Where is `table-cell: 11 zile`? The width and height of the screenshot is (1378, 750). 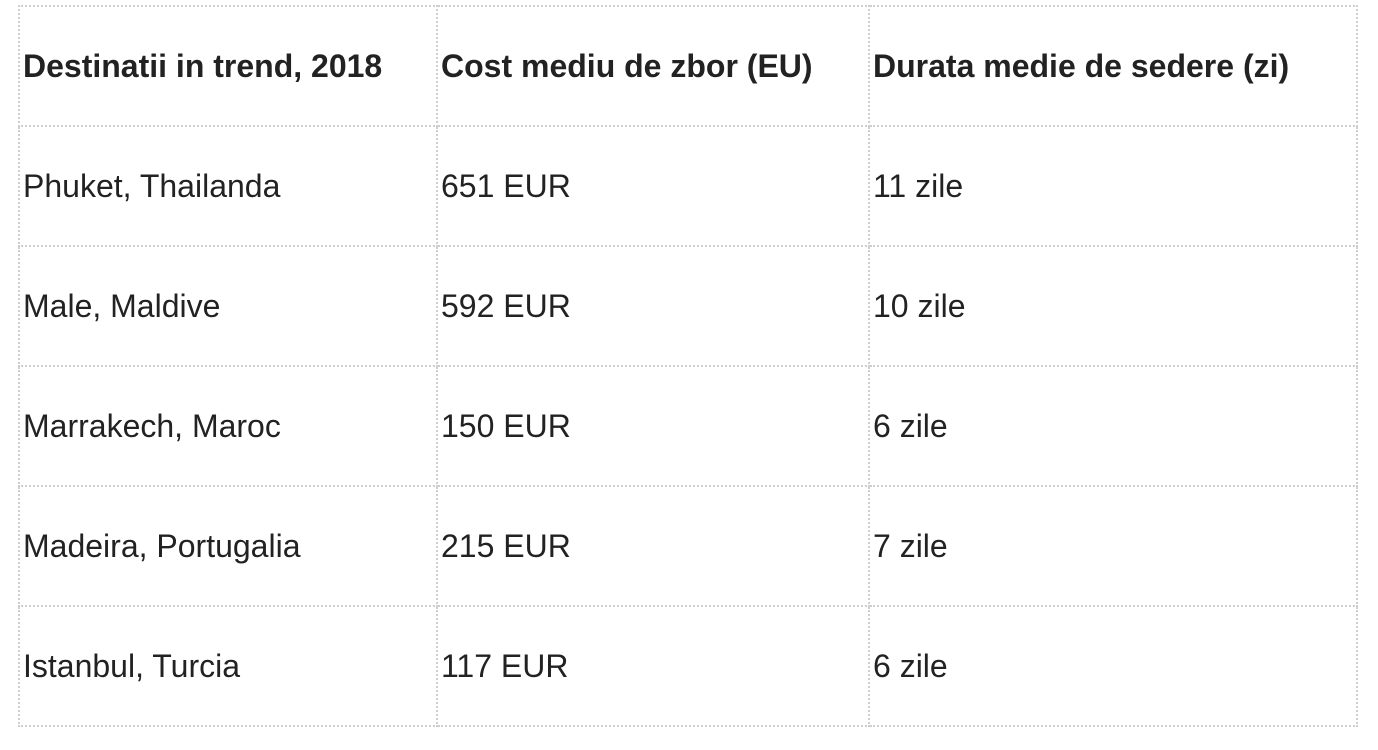 table-cell: 11 zile is located at coordinates (1113, 186).